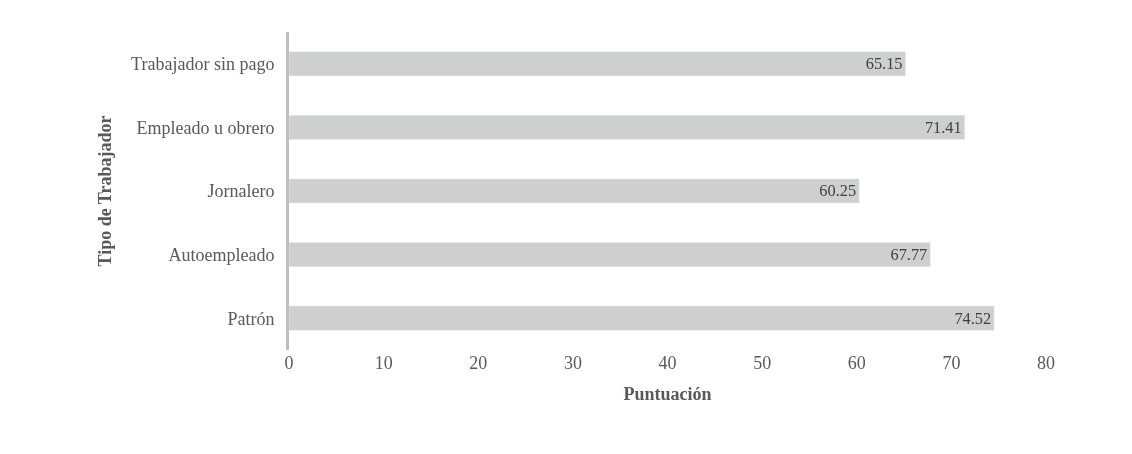 The width and height of the screenshot is (1132, 454). Describe the element at coordinates (251, 318) in the screenshot. I see `y-tick-label: Patrón` at that location.